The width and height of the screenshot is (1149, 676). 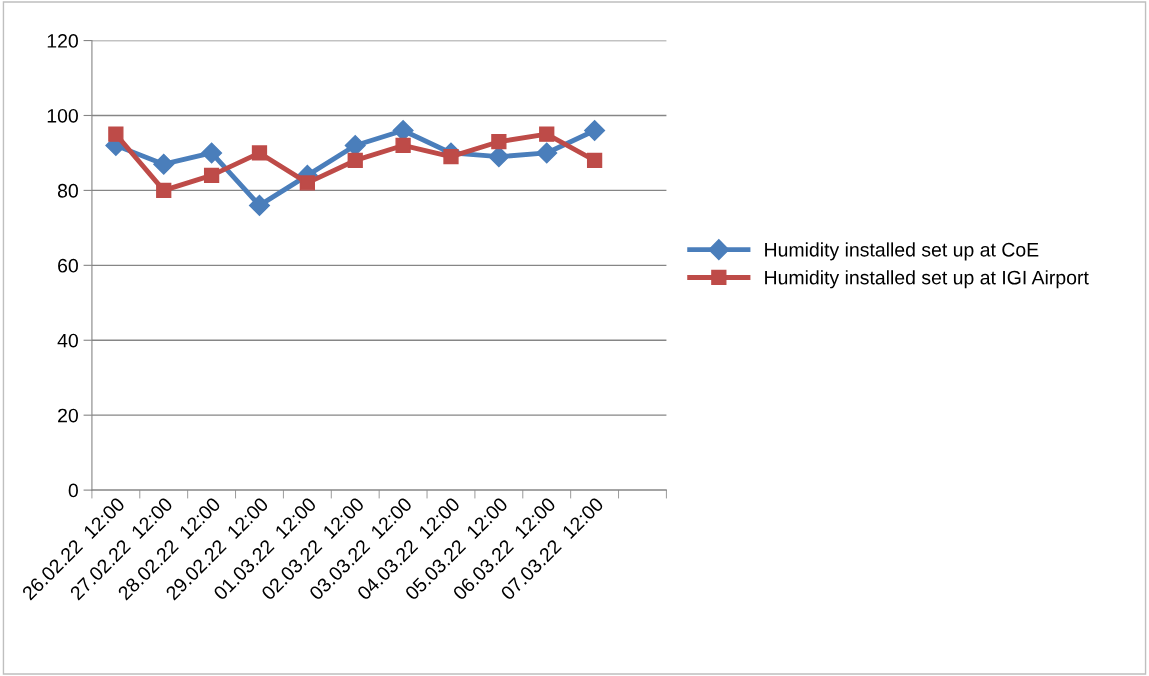 What do you see at coordinates (902, 251) in the screenshot?
I see `legend-label: Humidity installed set up at CoE` at bounding box center [902, 251].